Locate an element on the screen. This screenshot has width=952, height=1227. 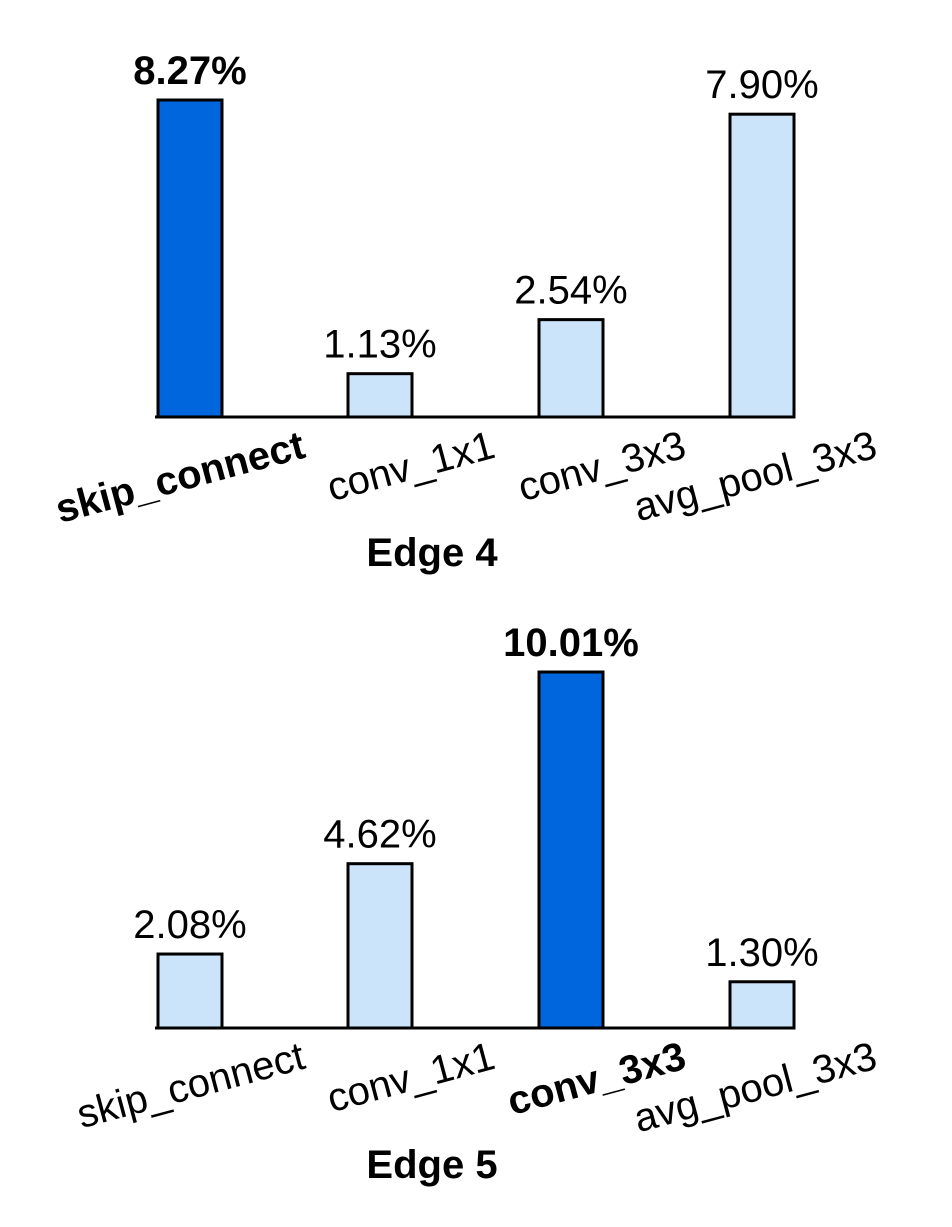
value-label: 2.08% is located at coordinates (189, 925).